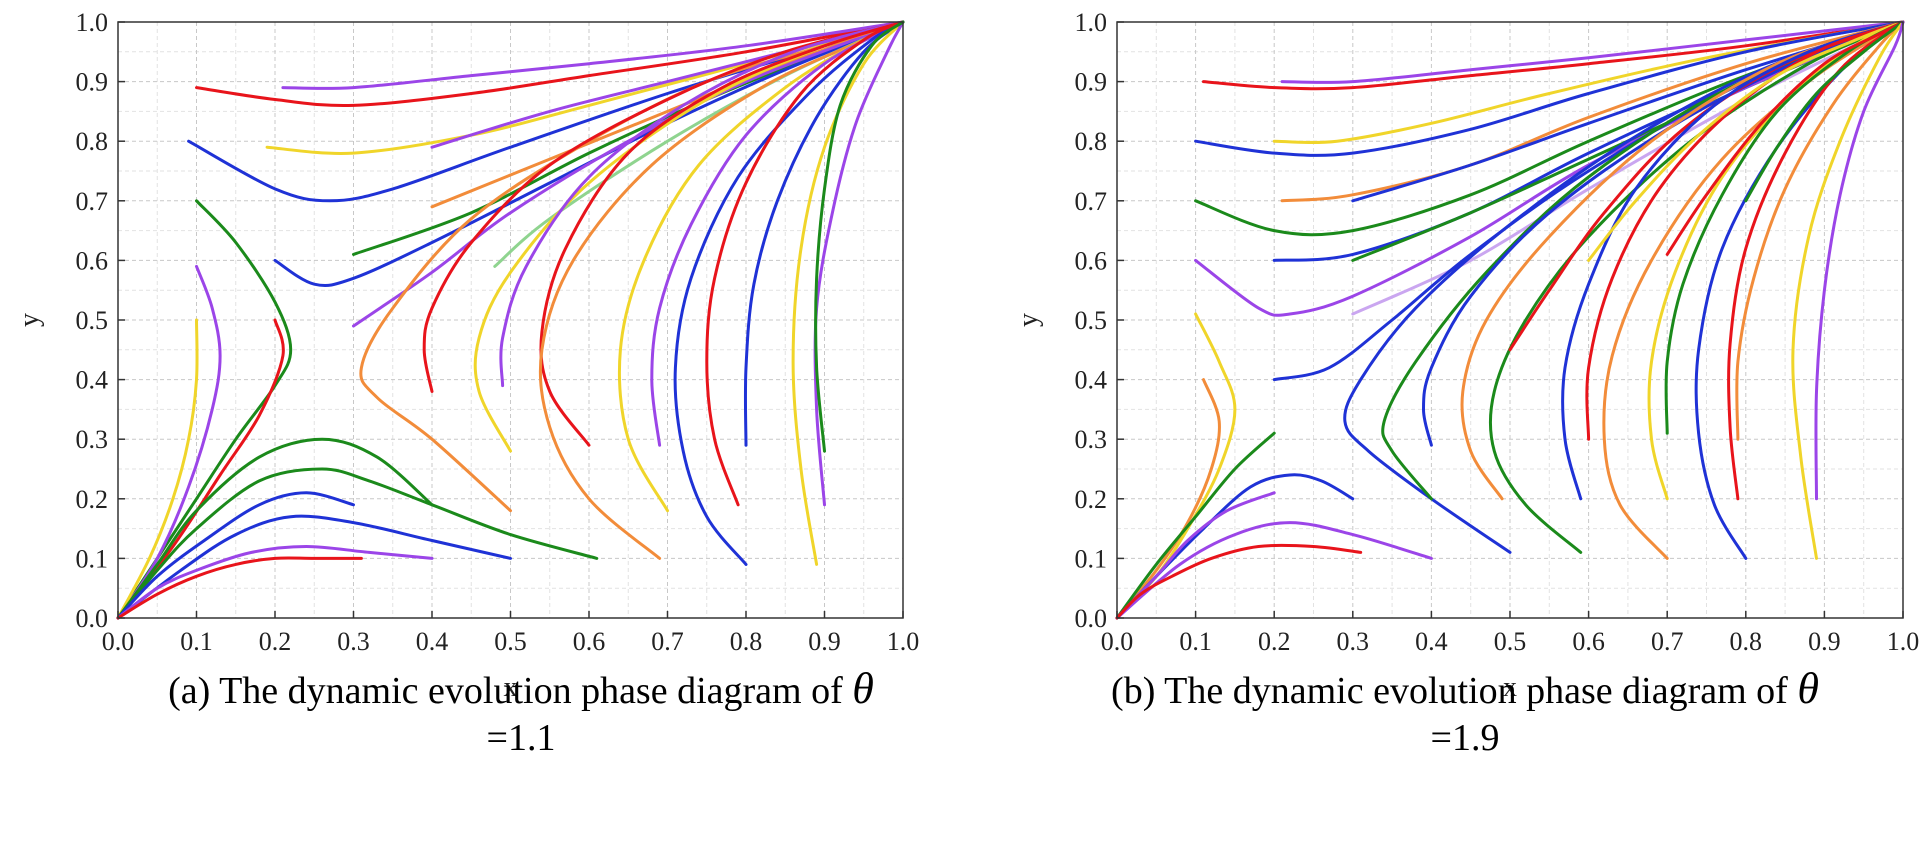  Describe the element at coordinates (1465, 738) in the screenshot. I see `caption-b-theta-value: =1.9` at that location.